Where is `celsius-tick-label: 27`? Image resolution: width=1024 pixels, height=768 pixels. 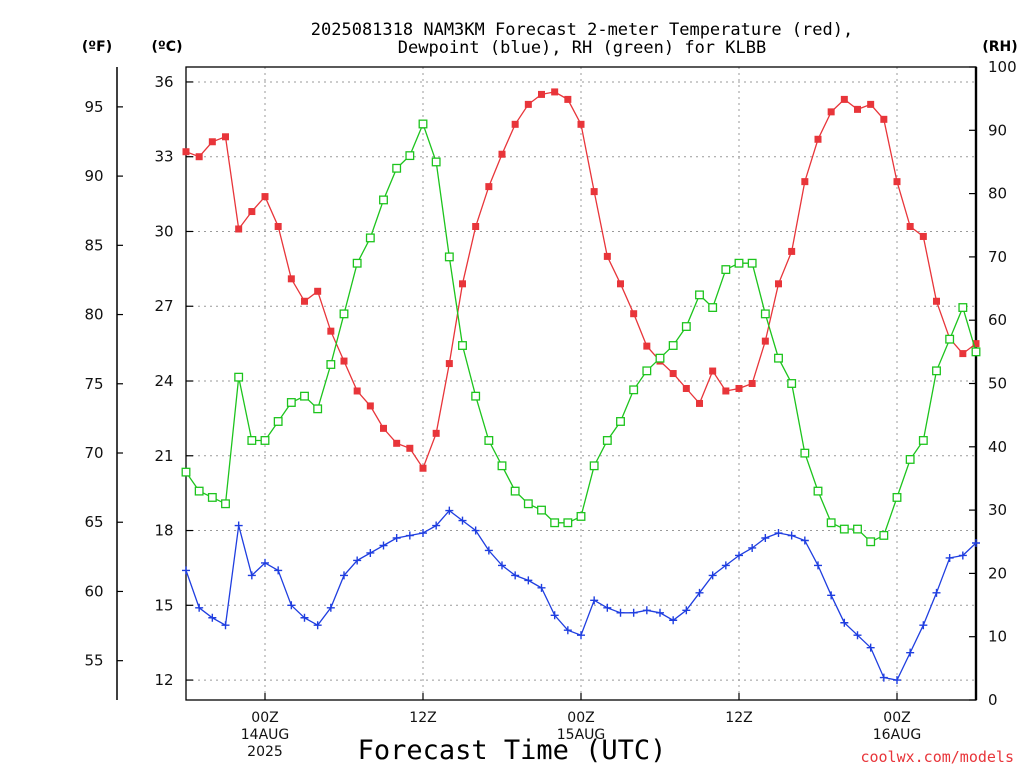
celsius-tick-label: 27 is located at coordinates (163, 306).